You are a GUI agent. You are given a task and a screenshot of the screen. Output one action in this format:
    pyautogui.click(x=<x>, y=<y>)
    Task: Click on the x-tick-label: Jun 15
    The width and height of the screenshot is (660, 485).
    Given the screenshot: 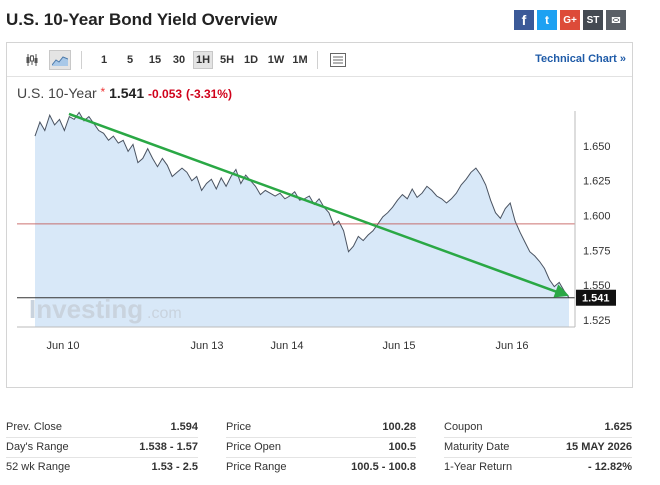 What is the action you would take?
    pyautogui.click(x=398, y=346)
    